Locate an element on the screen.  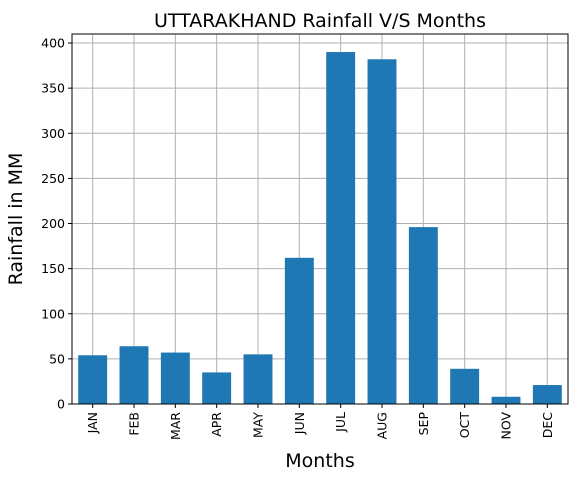
bar-jan is located at coordinates (93, 379).